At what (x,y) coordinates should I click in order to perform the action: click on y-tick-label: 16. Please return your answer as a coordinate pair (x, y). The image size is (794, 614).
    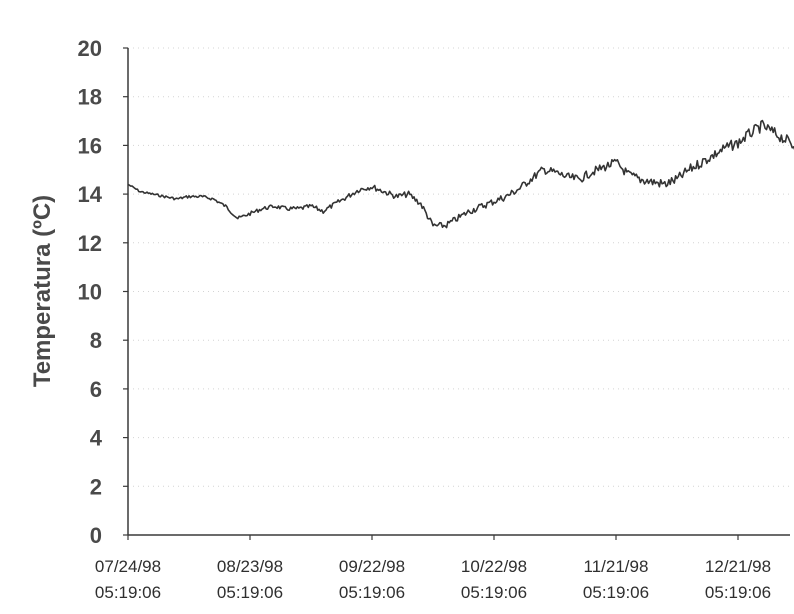
    Looking at the image, I should click on (90, 145).